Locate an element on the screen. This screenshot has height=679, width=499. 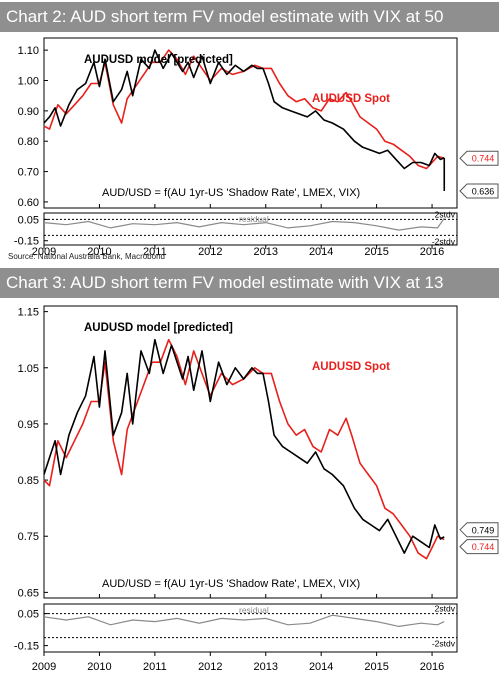
y-tick-label: 0.85 is located at coordinates (28, 481).